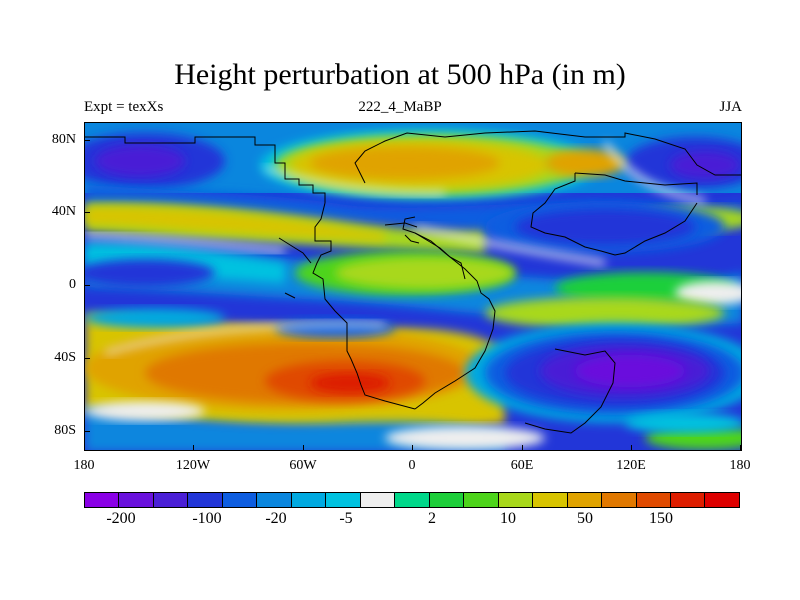  What do you see at coordinates (65, 430) in the screenshot?
I see `y-tick-label: 80S` at bounding box center [65, 430].